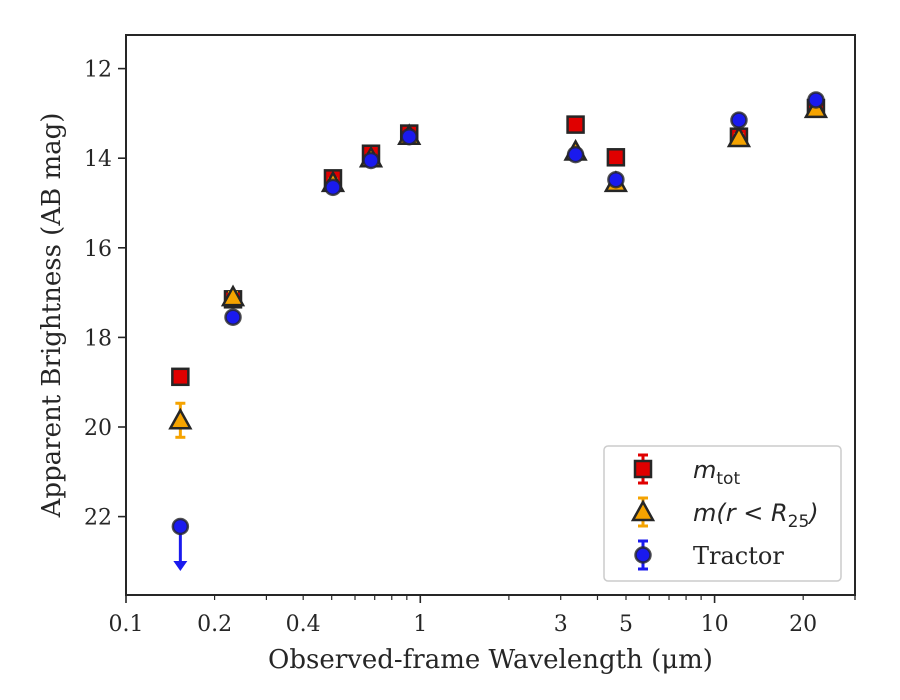 The width and height of the screenshot is (900, 700). I want to click on legend-label: Tractor, so click(738, 556).